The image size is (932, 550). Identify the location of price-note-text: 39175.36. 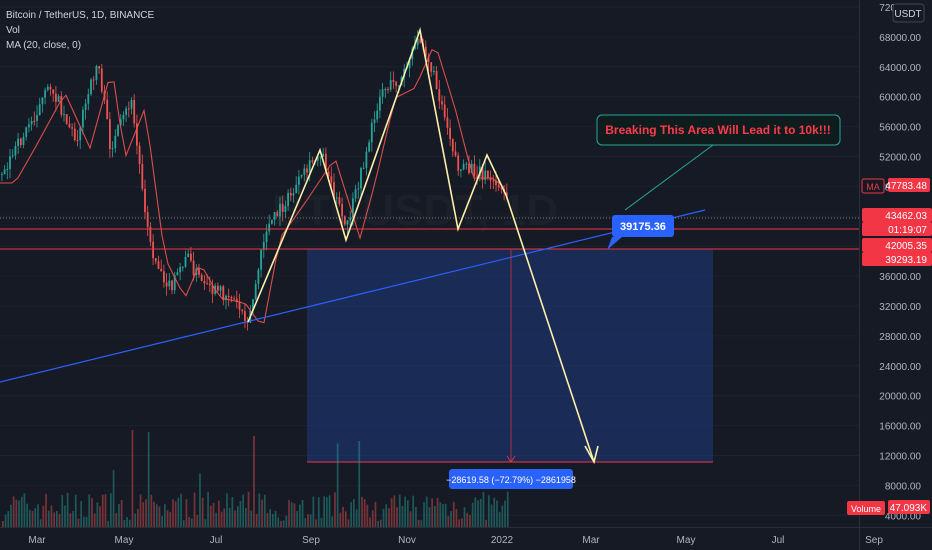
(643, 227).